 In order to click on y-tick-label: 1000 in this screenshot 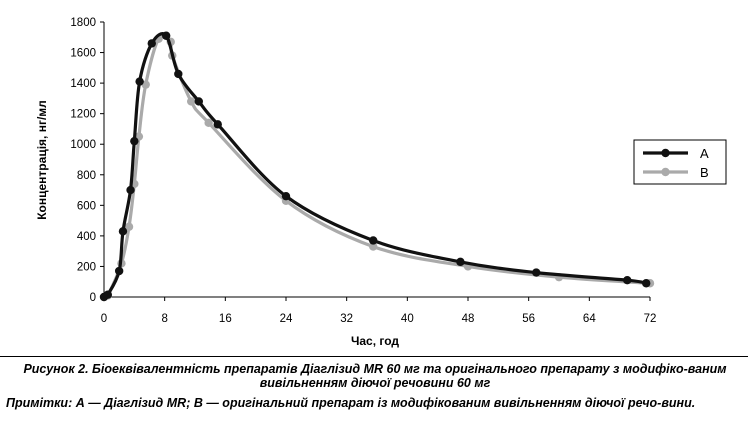, I will do `click(83, 145)`.